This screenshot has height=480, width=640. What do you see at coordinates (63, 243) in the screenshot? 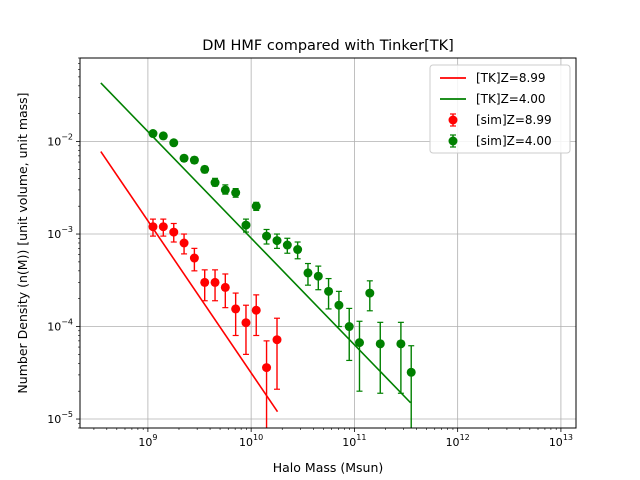
I see `y-axis: 10⁻⁵ 10⁻⁴ 10⁻³ 10⁻²` at bounding box center [63, 243].